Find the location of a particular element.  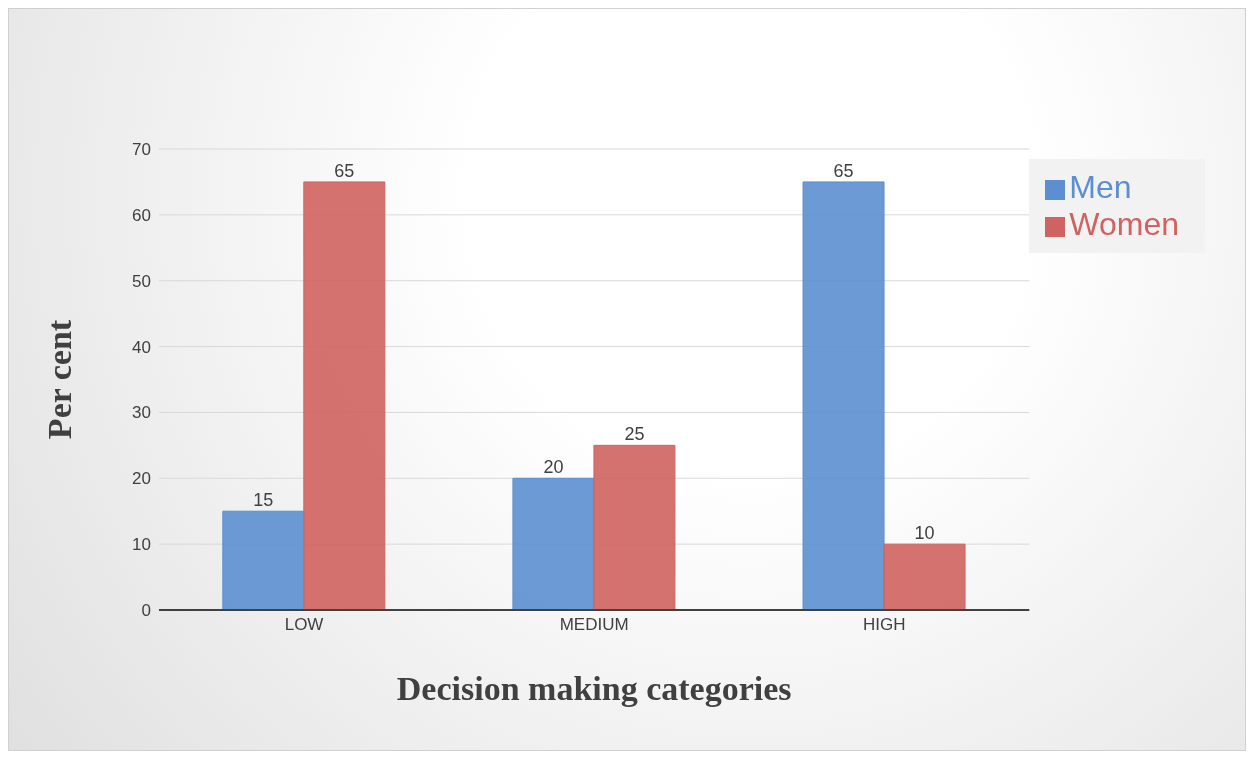

y-tick-label: 0 is located at coordinates (146, 611).